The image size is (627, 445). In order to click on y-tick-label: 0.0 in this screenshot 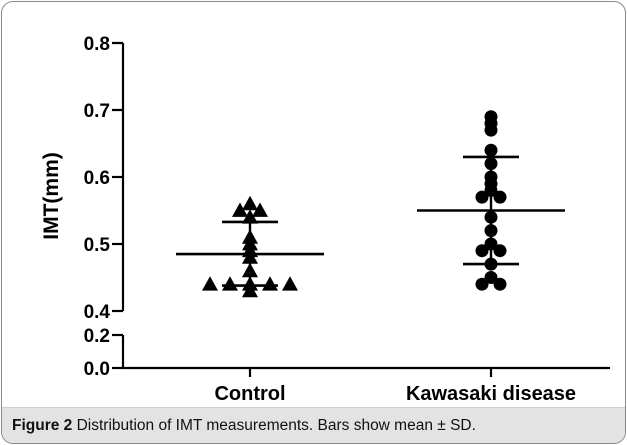, I will do `click(97, 369)`.